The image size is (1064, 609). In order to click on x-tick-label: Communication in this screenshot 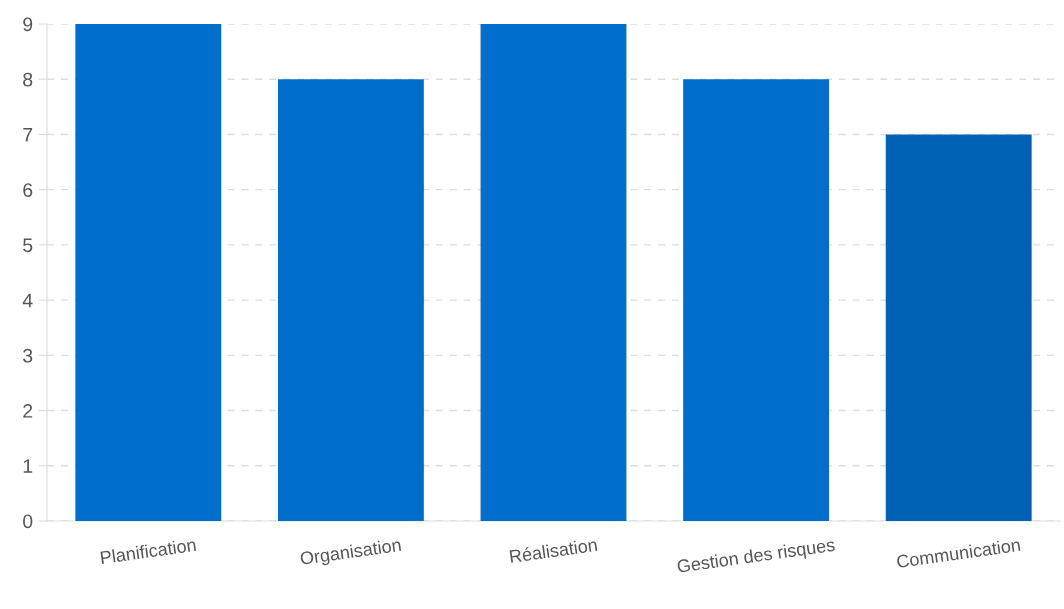, I will do `click(958, 553)`.